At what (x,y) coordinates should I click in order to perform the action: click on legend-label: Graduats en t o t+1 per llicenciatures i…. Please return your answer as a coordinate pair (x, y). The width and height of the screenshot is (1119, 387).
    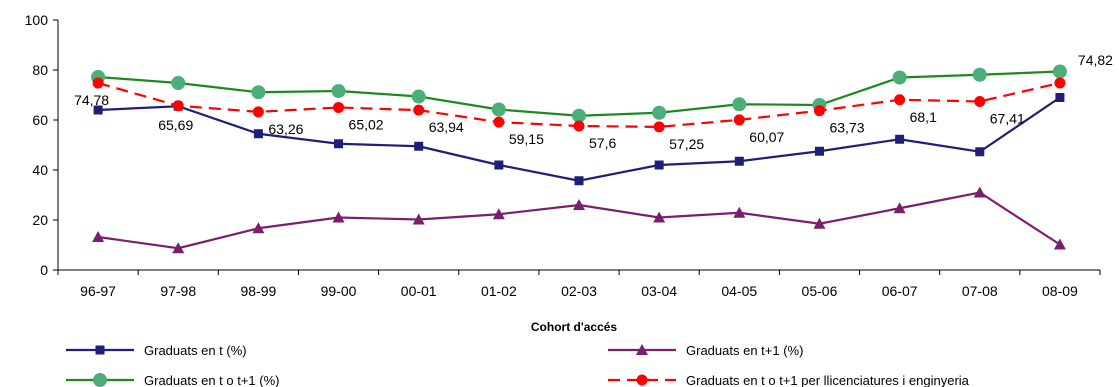
    Looking at the image, I should click on (828, 380).